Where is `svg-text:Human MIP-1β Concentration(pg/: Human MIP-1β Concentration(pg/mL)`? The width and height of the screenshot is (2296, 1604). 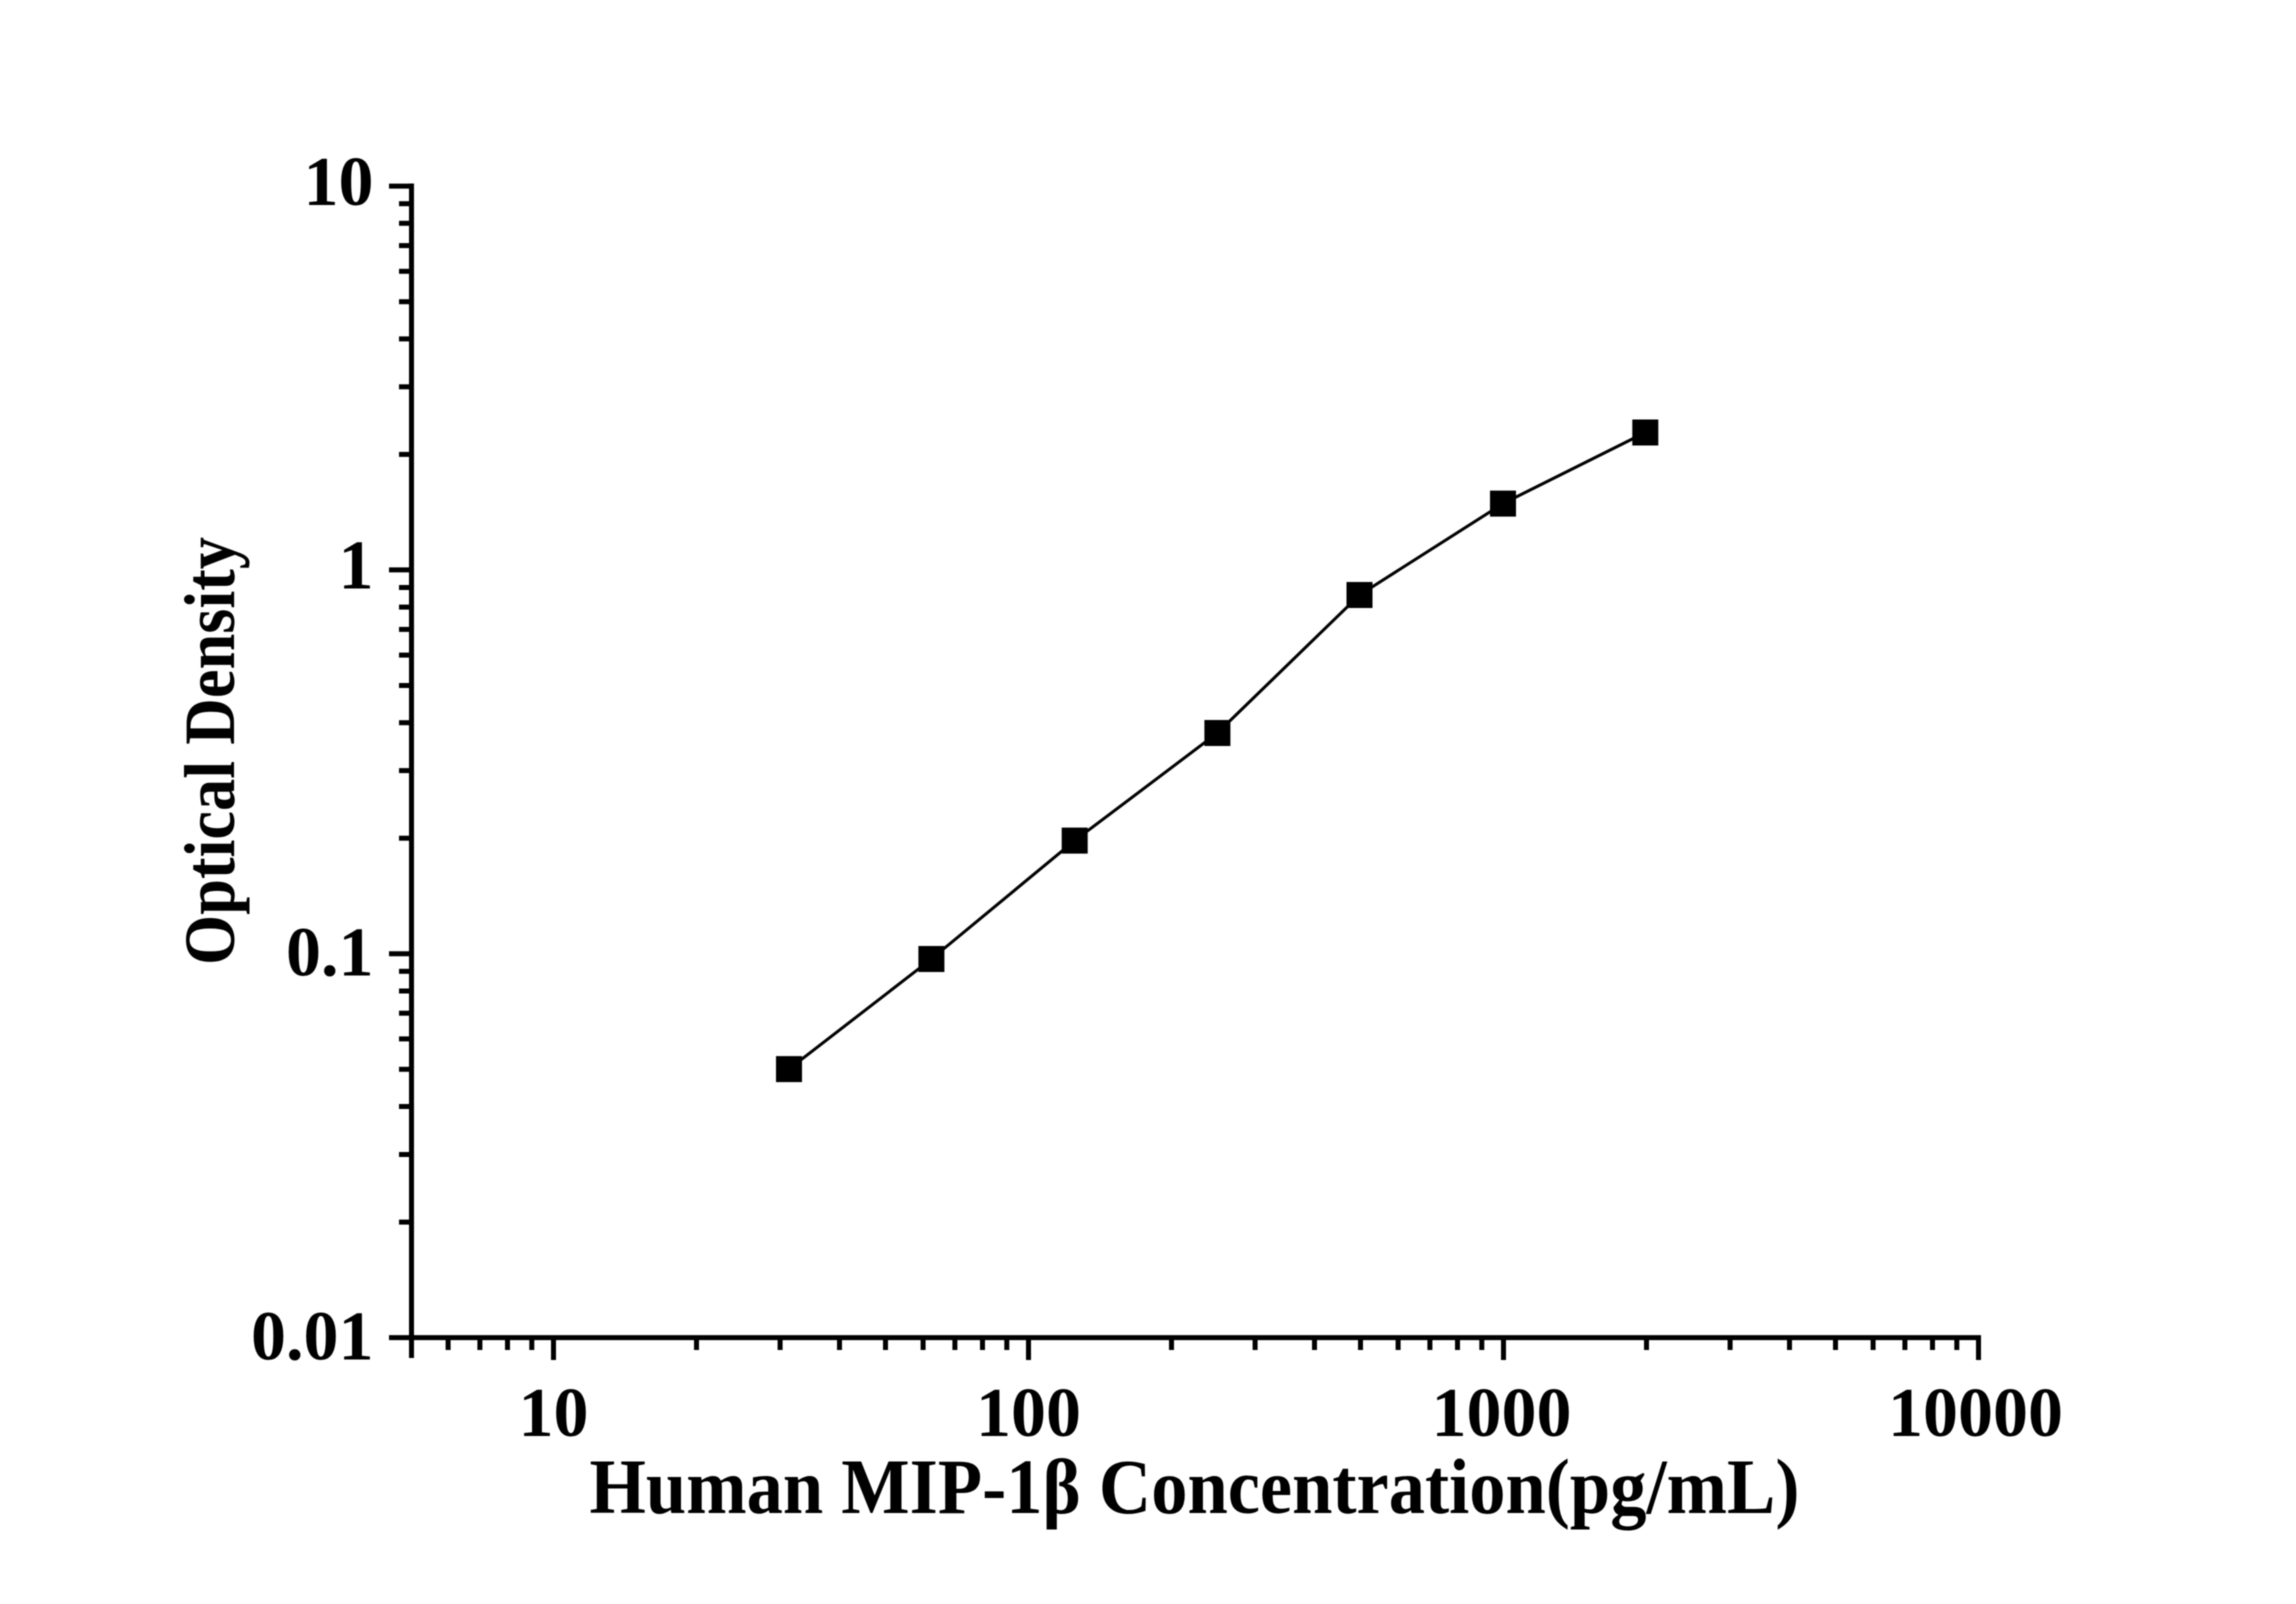
svg-text:Human MIP-1β Concentration(pg/: Human MIP-1β Concentration(pg/mL) is located at coordinates (1195, 1486).